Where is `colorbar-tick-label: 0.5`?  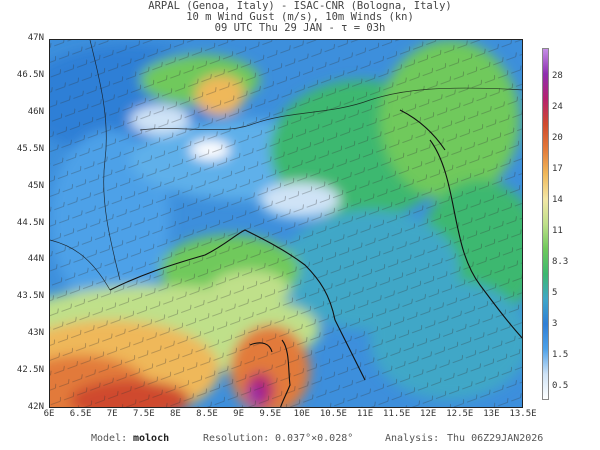 colorbar-tick-label: 0.5 is located at coordinates (560, 386).